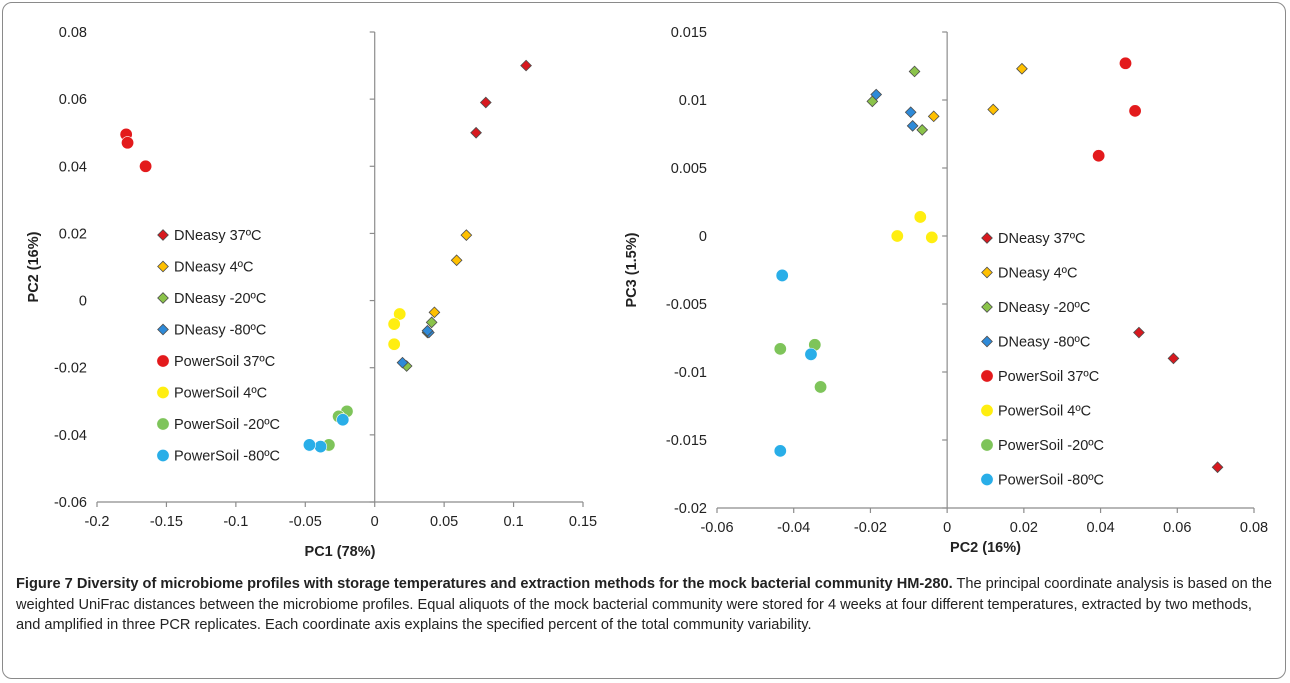  I want to click on caption-figure-label: Figure 7, so click(44, 584).